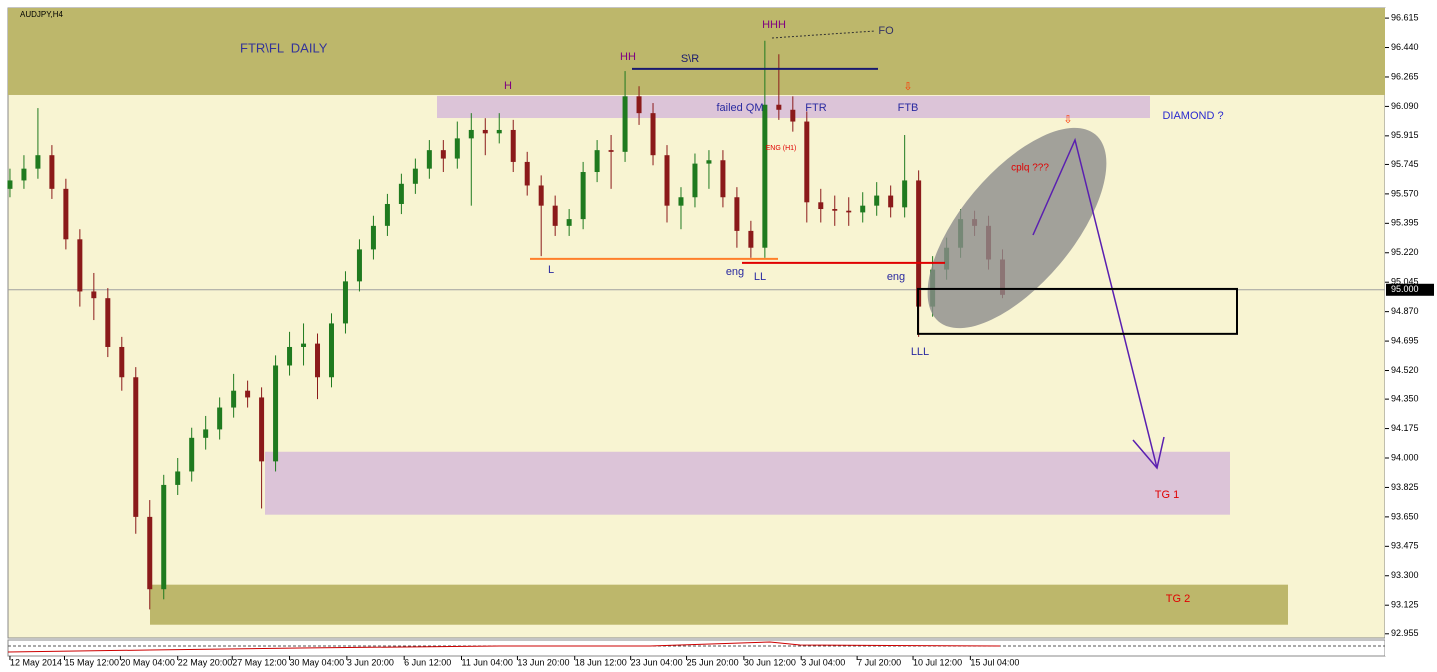 The image size is (1437, 672). What do you see at coordinates (628, 57) in the screenshot?
I see `annotation: HH` at bounding box center [628, 57].